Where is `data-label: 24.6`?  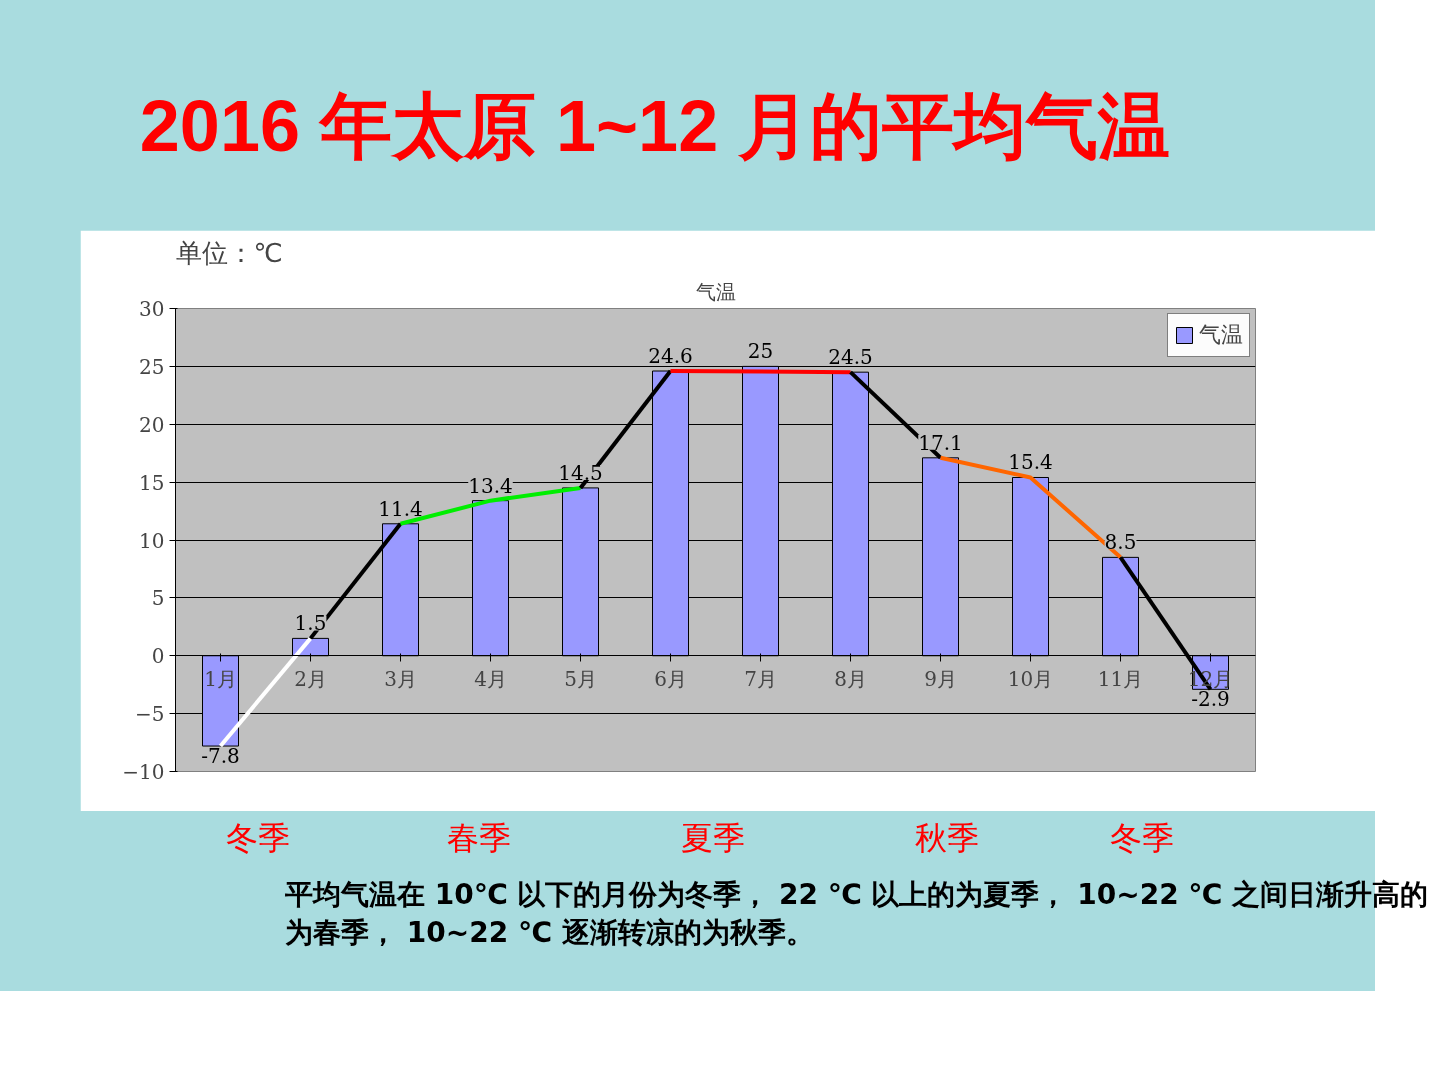
data-label: 24.6 is located at coordinates (670, 356).